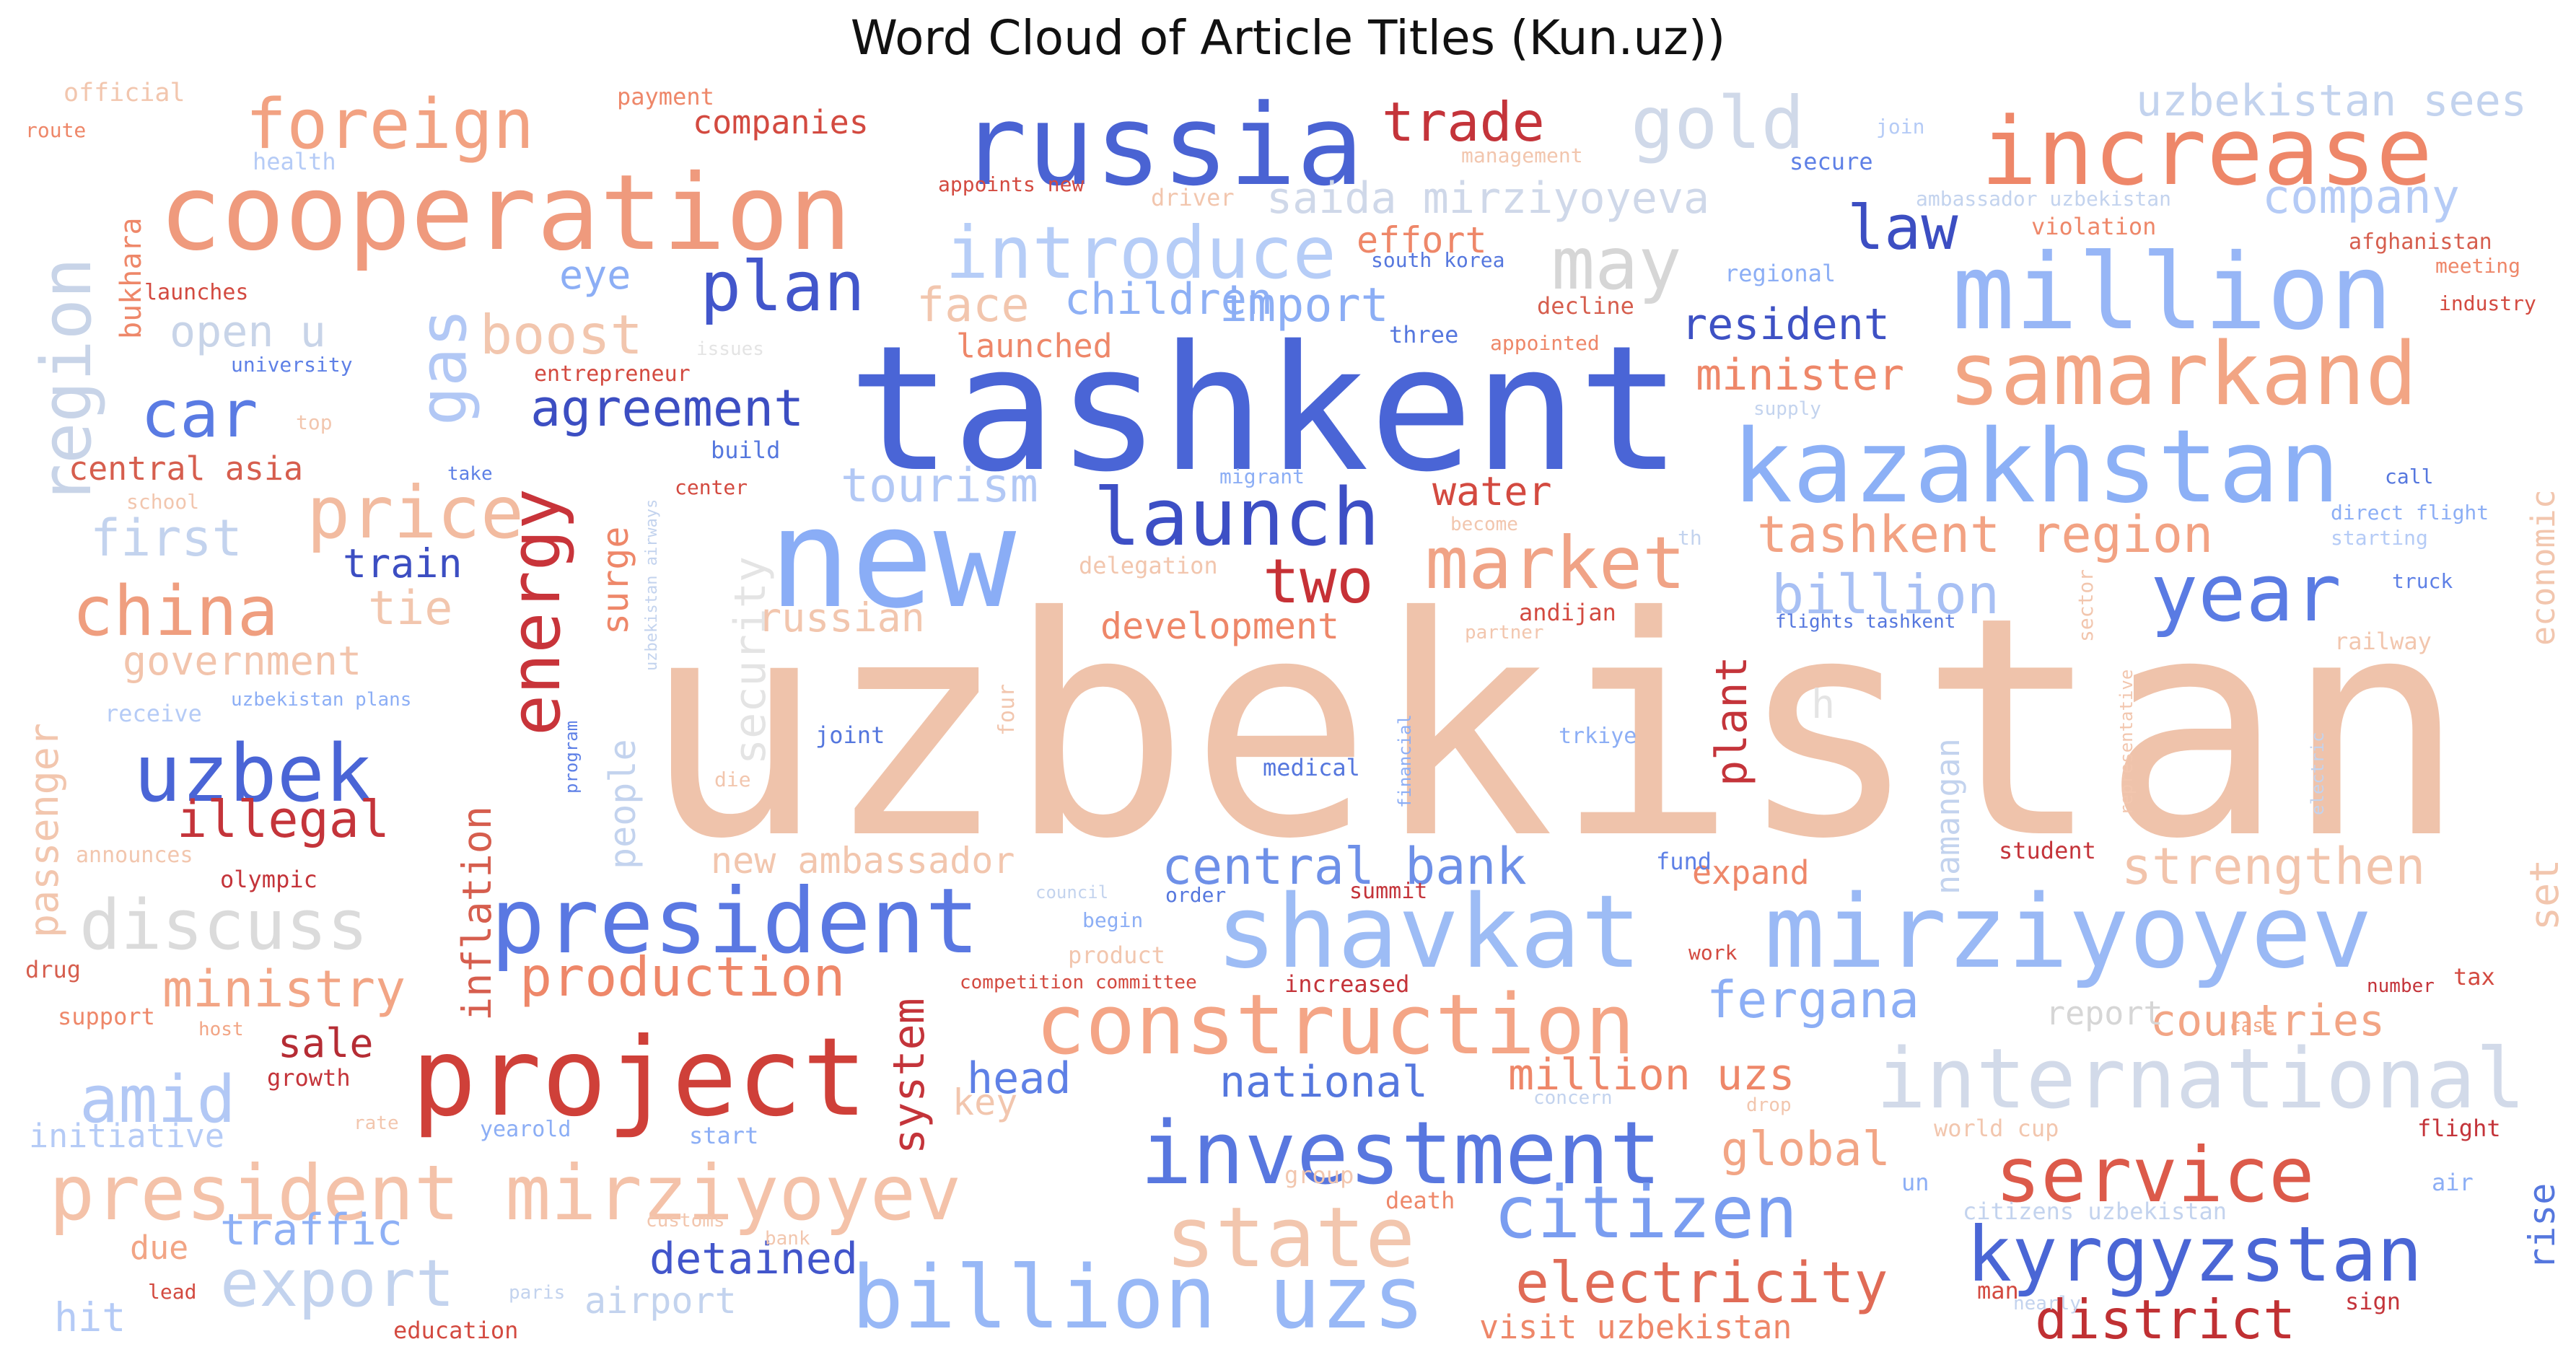  I want to click on word-plant: plant, so click(1732, 721).